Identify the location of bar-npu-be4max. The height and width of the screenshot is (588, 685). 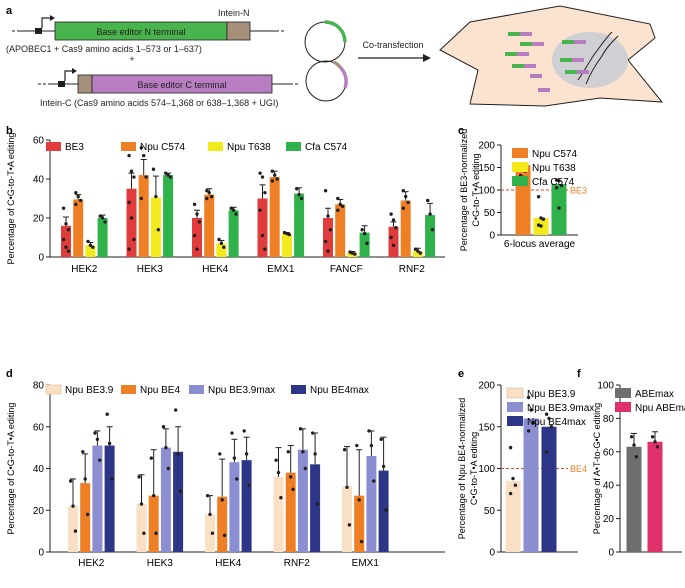
(246, 506).